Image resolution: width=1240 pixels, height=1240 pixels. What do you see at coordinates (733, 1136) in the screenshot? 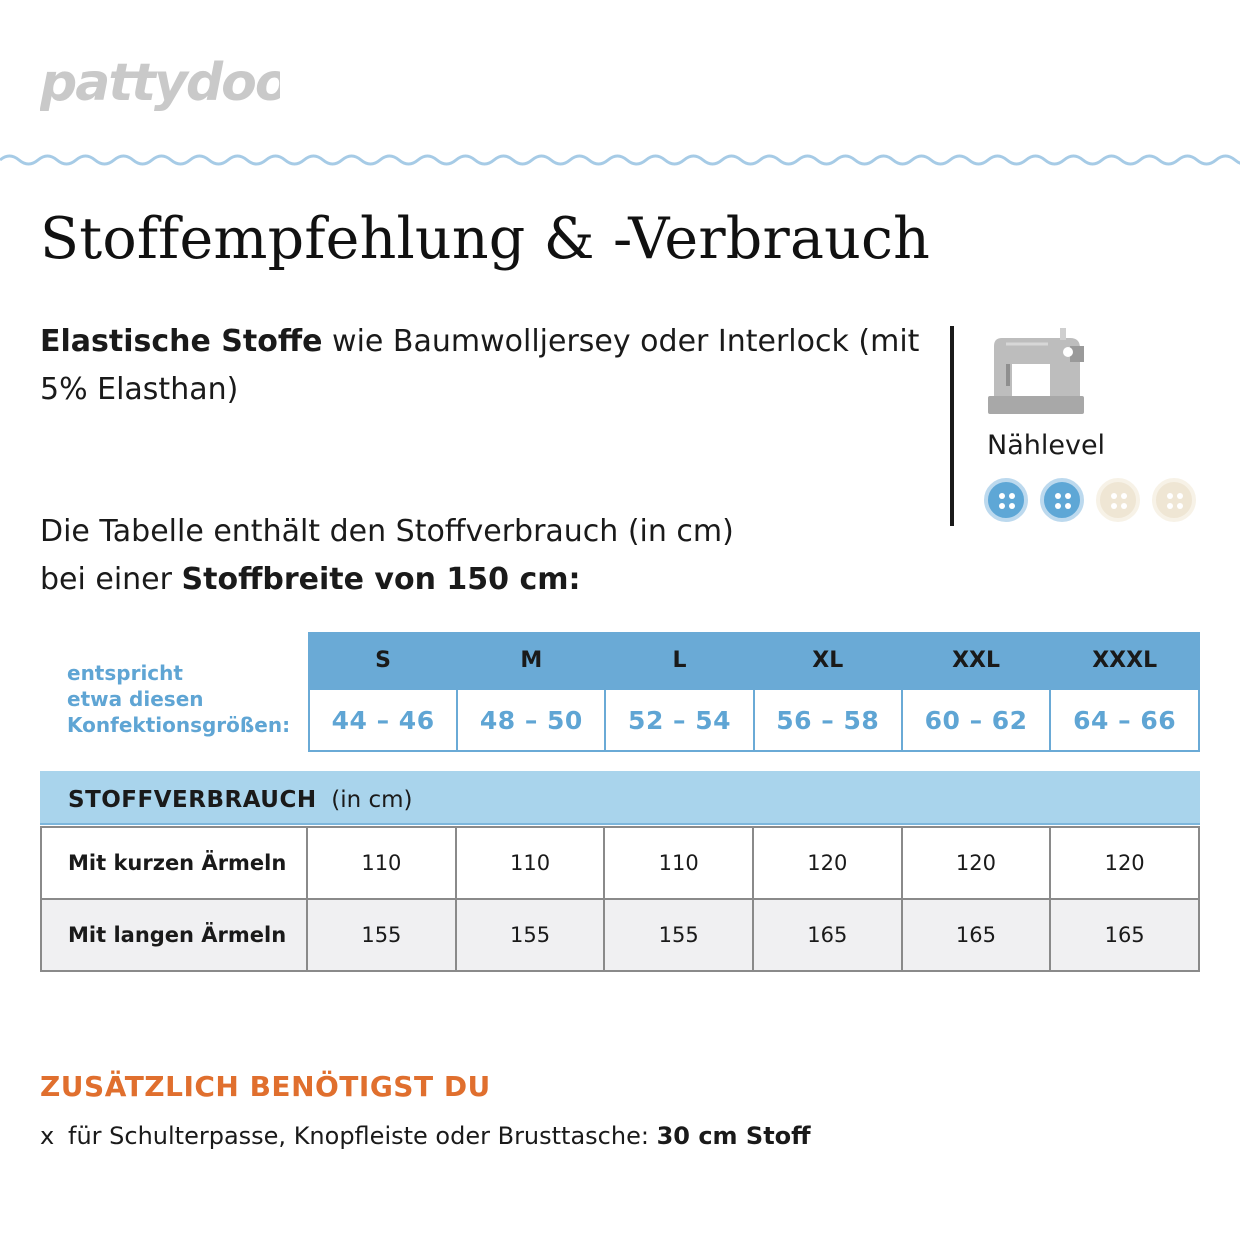
I see `item-amount: 30 cm Stoff` at bounding box center [733, 1136].